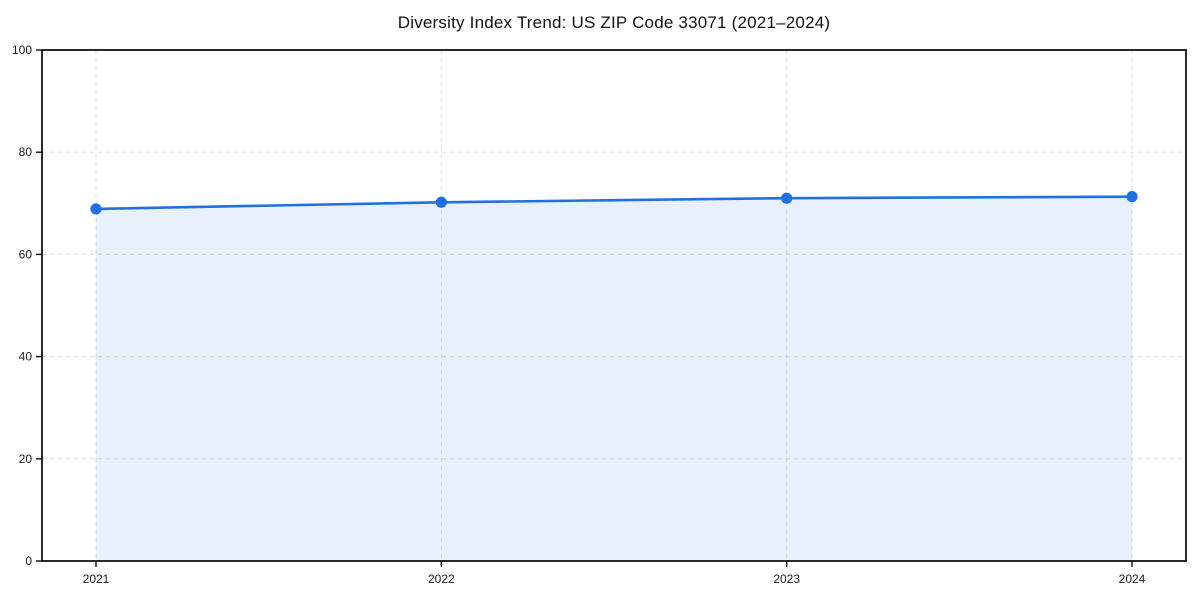  I want to click on x-tick-label: 2021, so click(96, 579).